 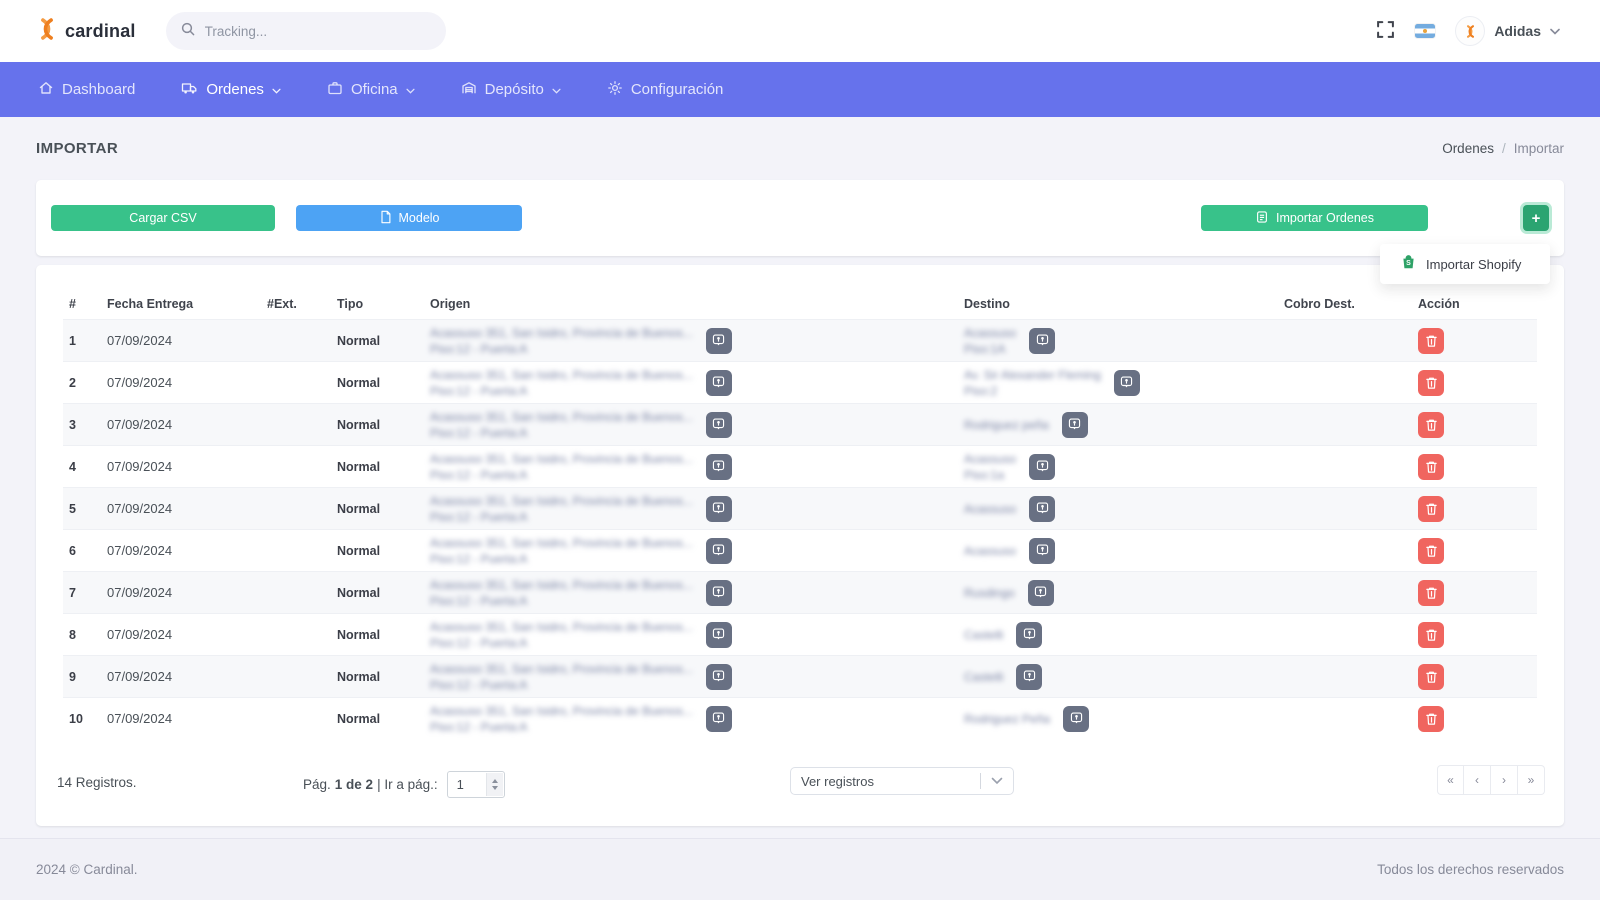 I want to click on destino-line2: Piso:1A, so click(x=985, y=348).